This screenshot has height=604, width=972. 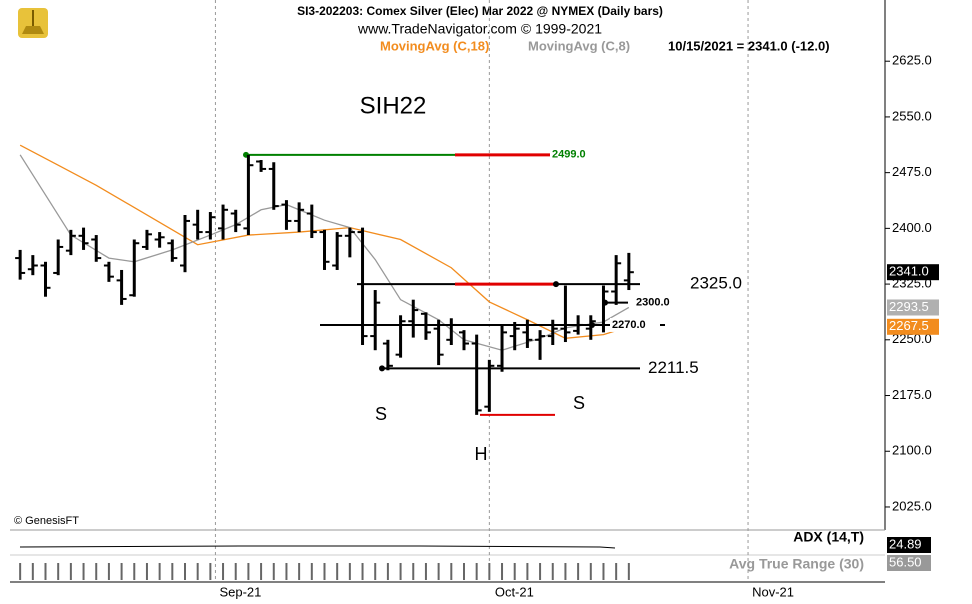 What do you see at coordinates (33, 23) in the screenshot?
I see `logo` at bounding box center [33, 23].